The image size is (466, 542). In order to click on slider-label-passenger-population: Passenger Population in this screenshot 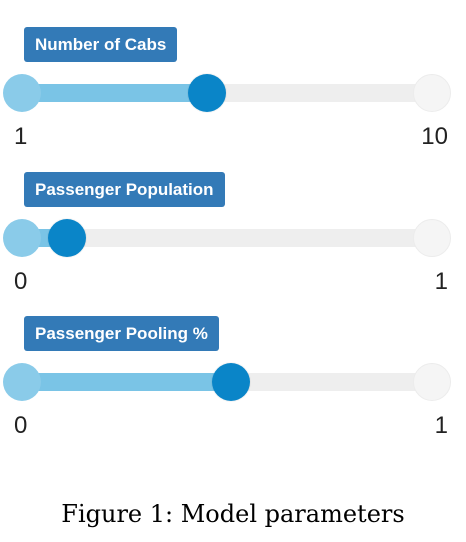, I will do `click(124, 189)`.